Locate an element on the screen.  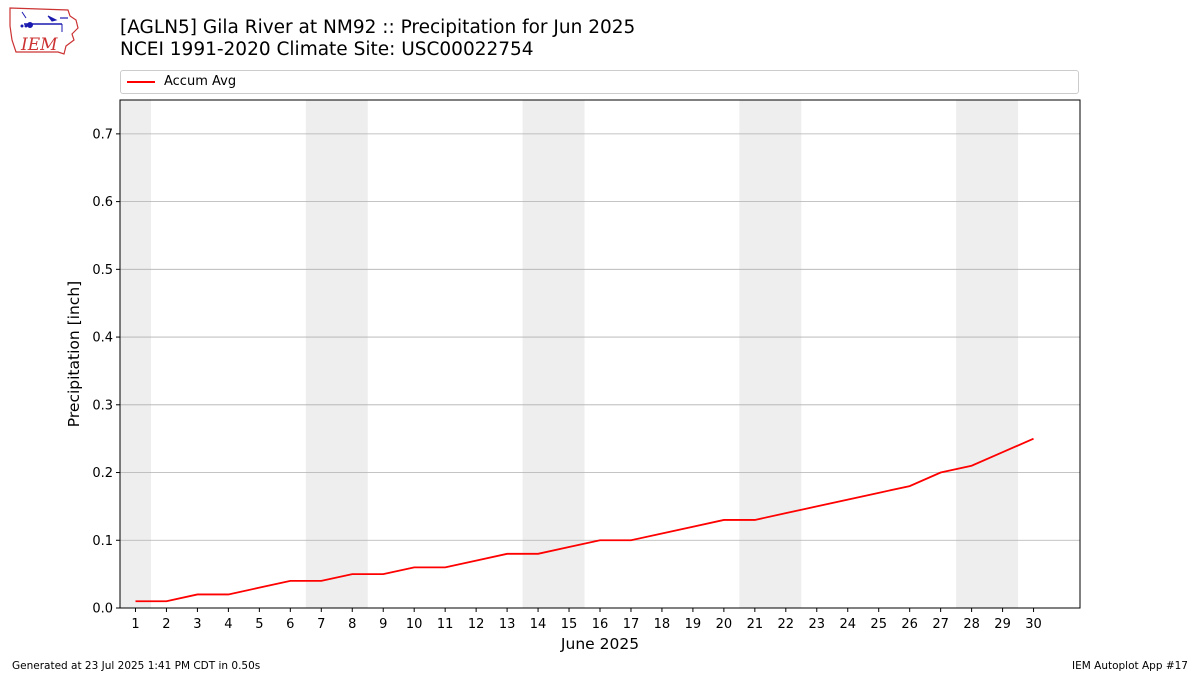
y-tick-label: 0.7 is located at coordinates (102, 134).